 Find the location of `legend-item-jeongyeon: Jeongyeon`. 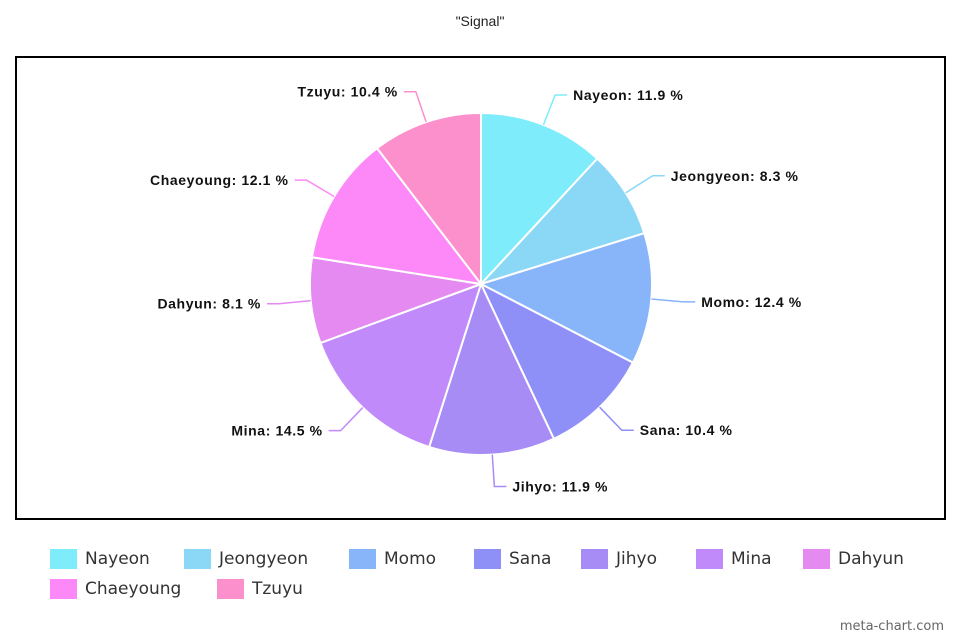

legend-item-jeongyeon: Jeongyeon is located at coordinates (246, 559).